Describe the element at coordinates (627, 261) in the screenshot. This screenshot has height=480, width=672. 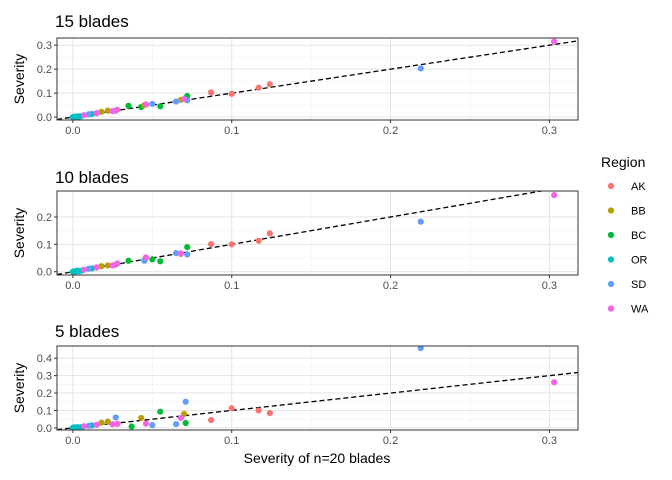
I see `legend-item-or: OR` at that location.